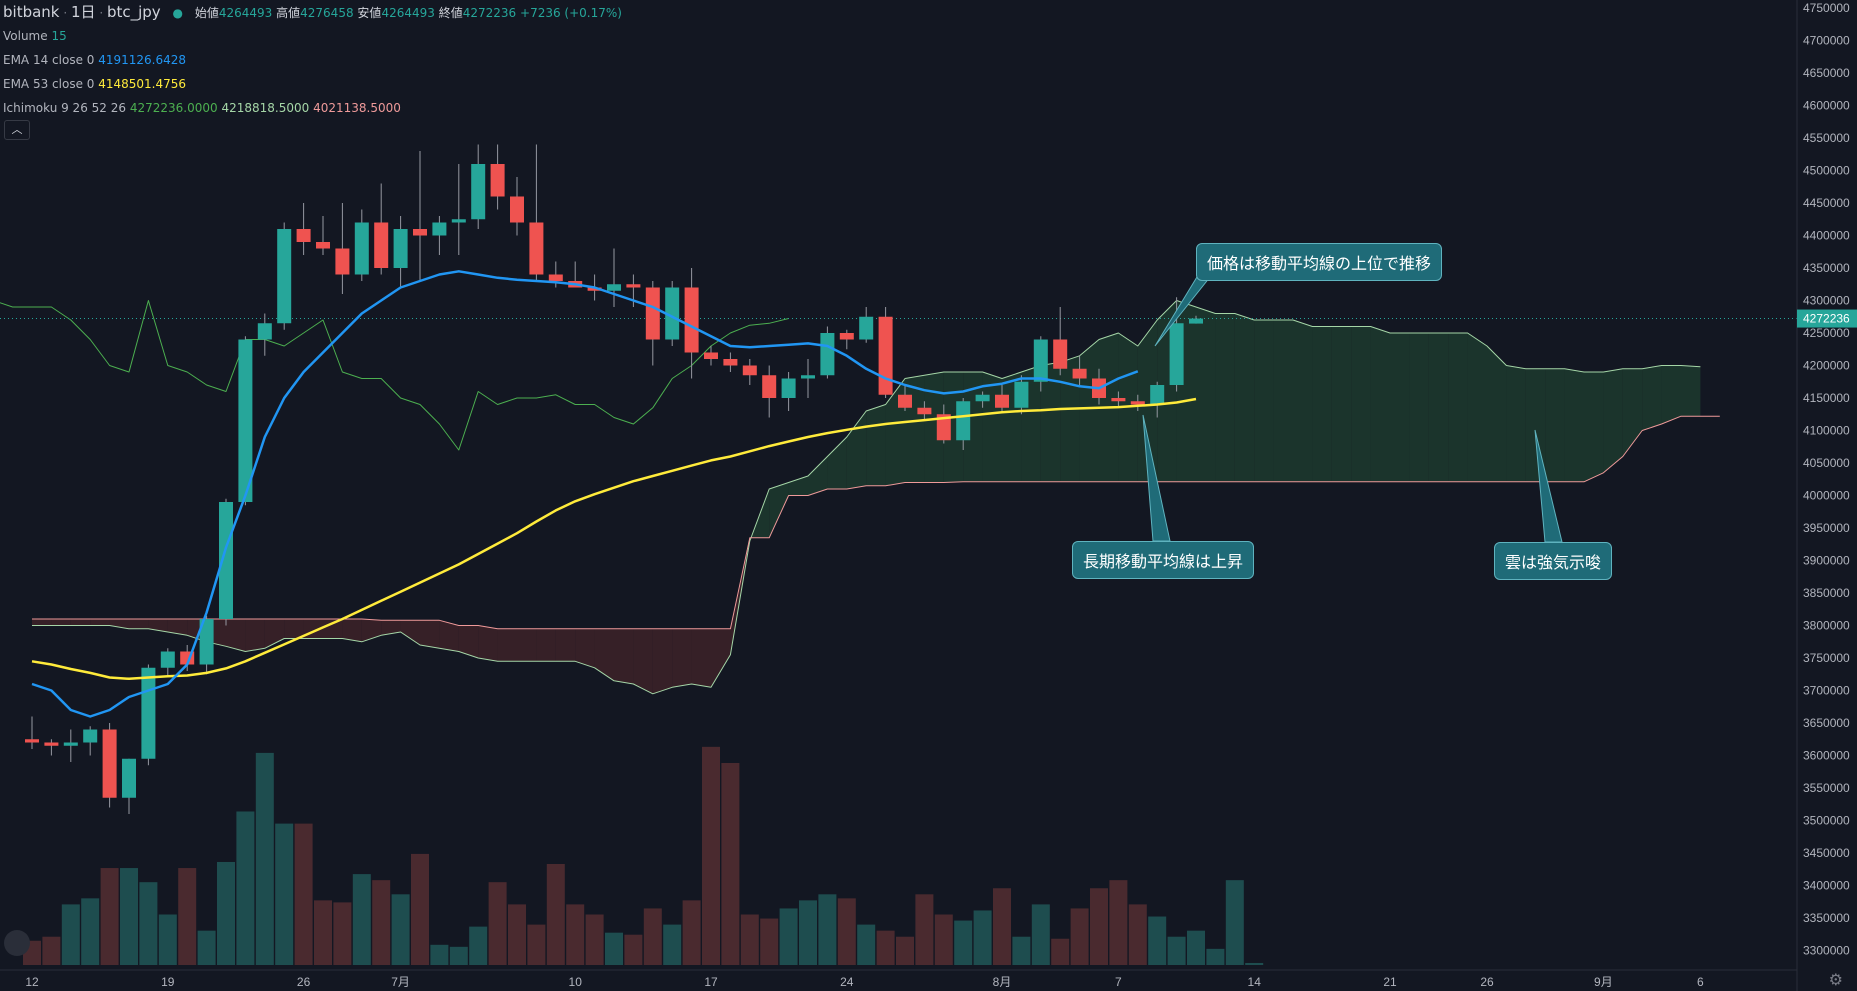 The width and height of the screenshot is (1857, 991). I want to click on legend-ema53-row: EMA 53 close 0 4148501.4756, so click(312, 84).